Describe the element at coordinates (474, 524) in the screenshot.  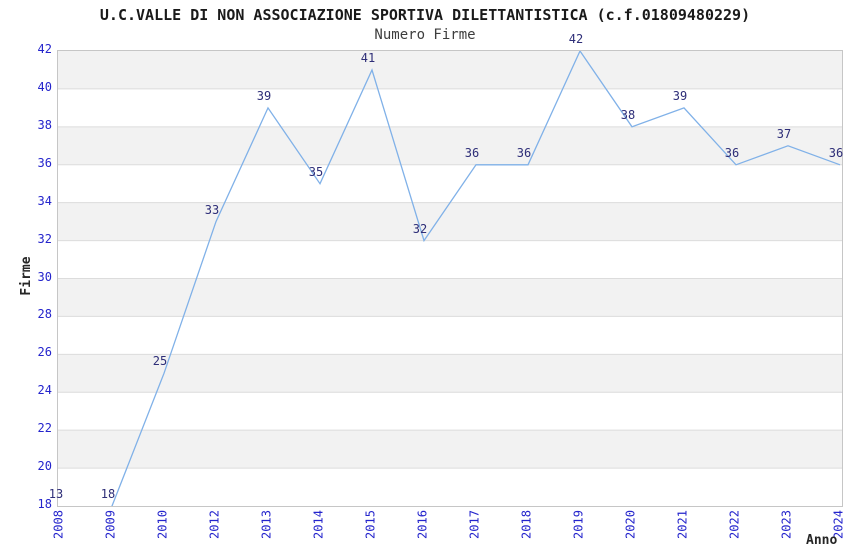
I see `x-tick-label: 2017` at that location.